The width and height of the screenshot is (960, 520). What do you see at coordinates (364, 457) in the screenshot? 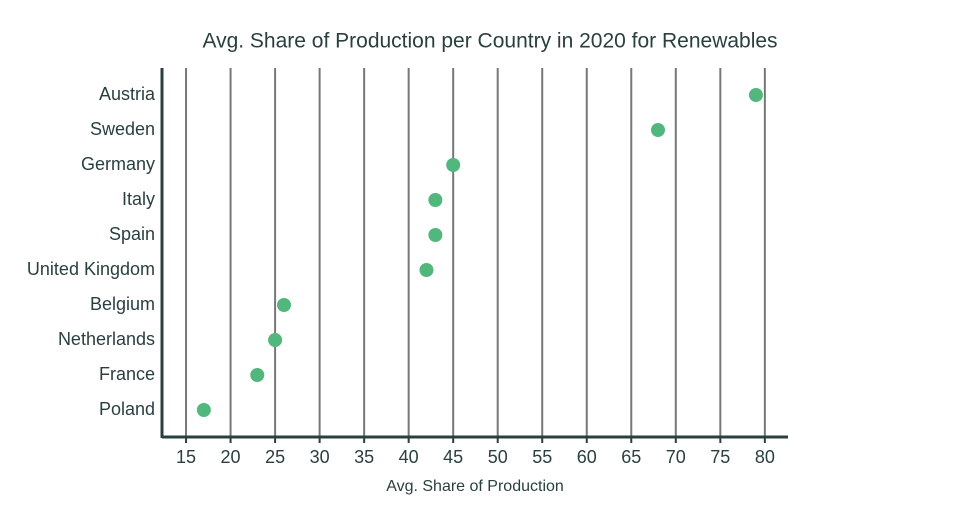
I see `x-tick-label: 35` at bounding box center [364, 457].